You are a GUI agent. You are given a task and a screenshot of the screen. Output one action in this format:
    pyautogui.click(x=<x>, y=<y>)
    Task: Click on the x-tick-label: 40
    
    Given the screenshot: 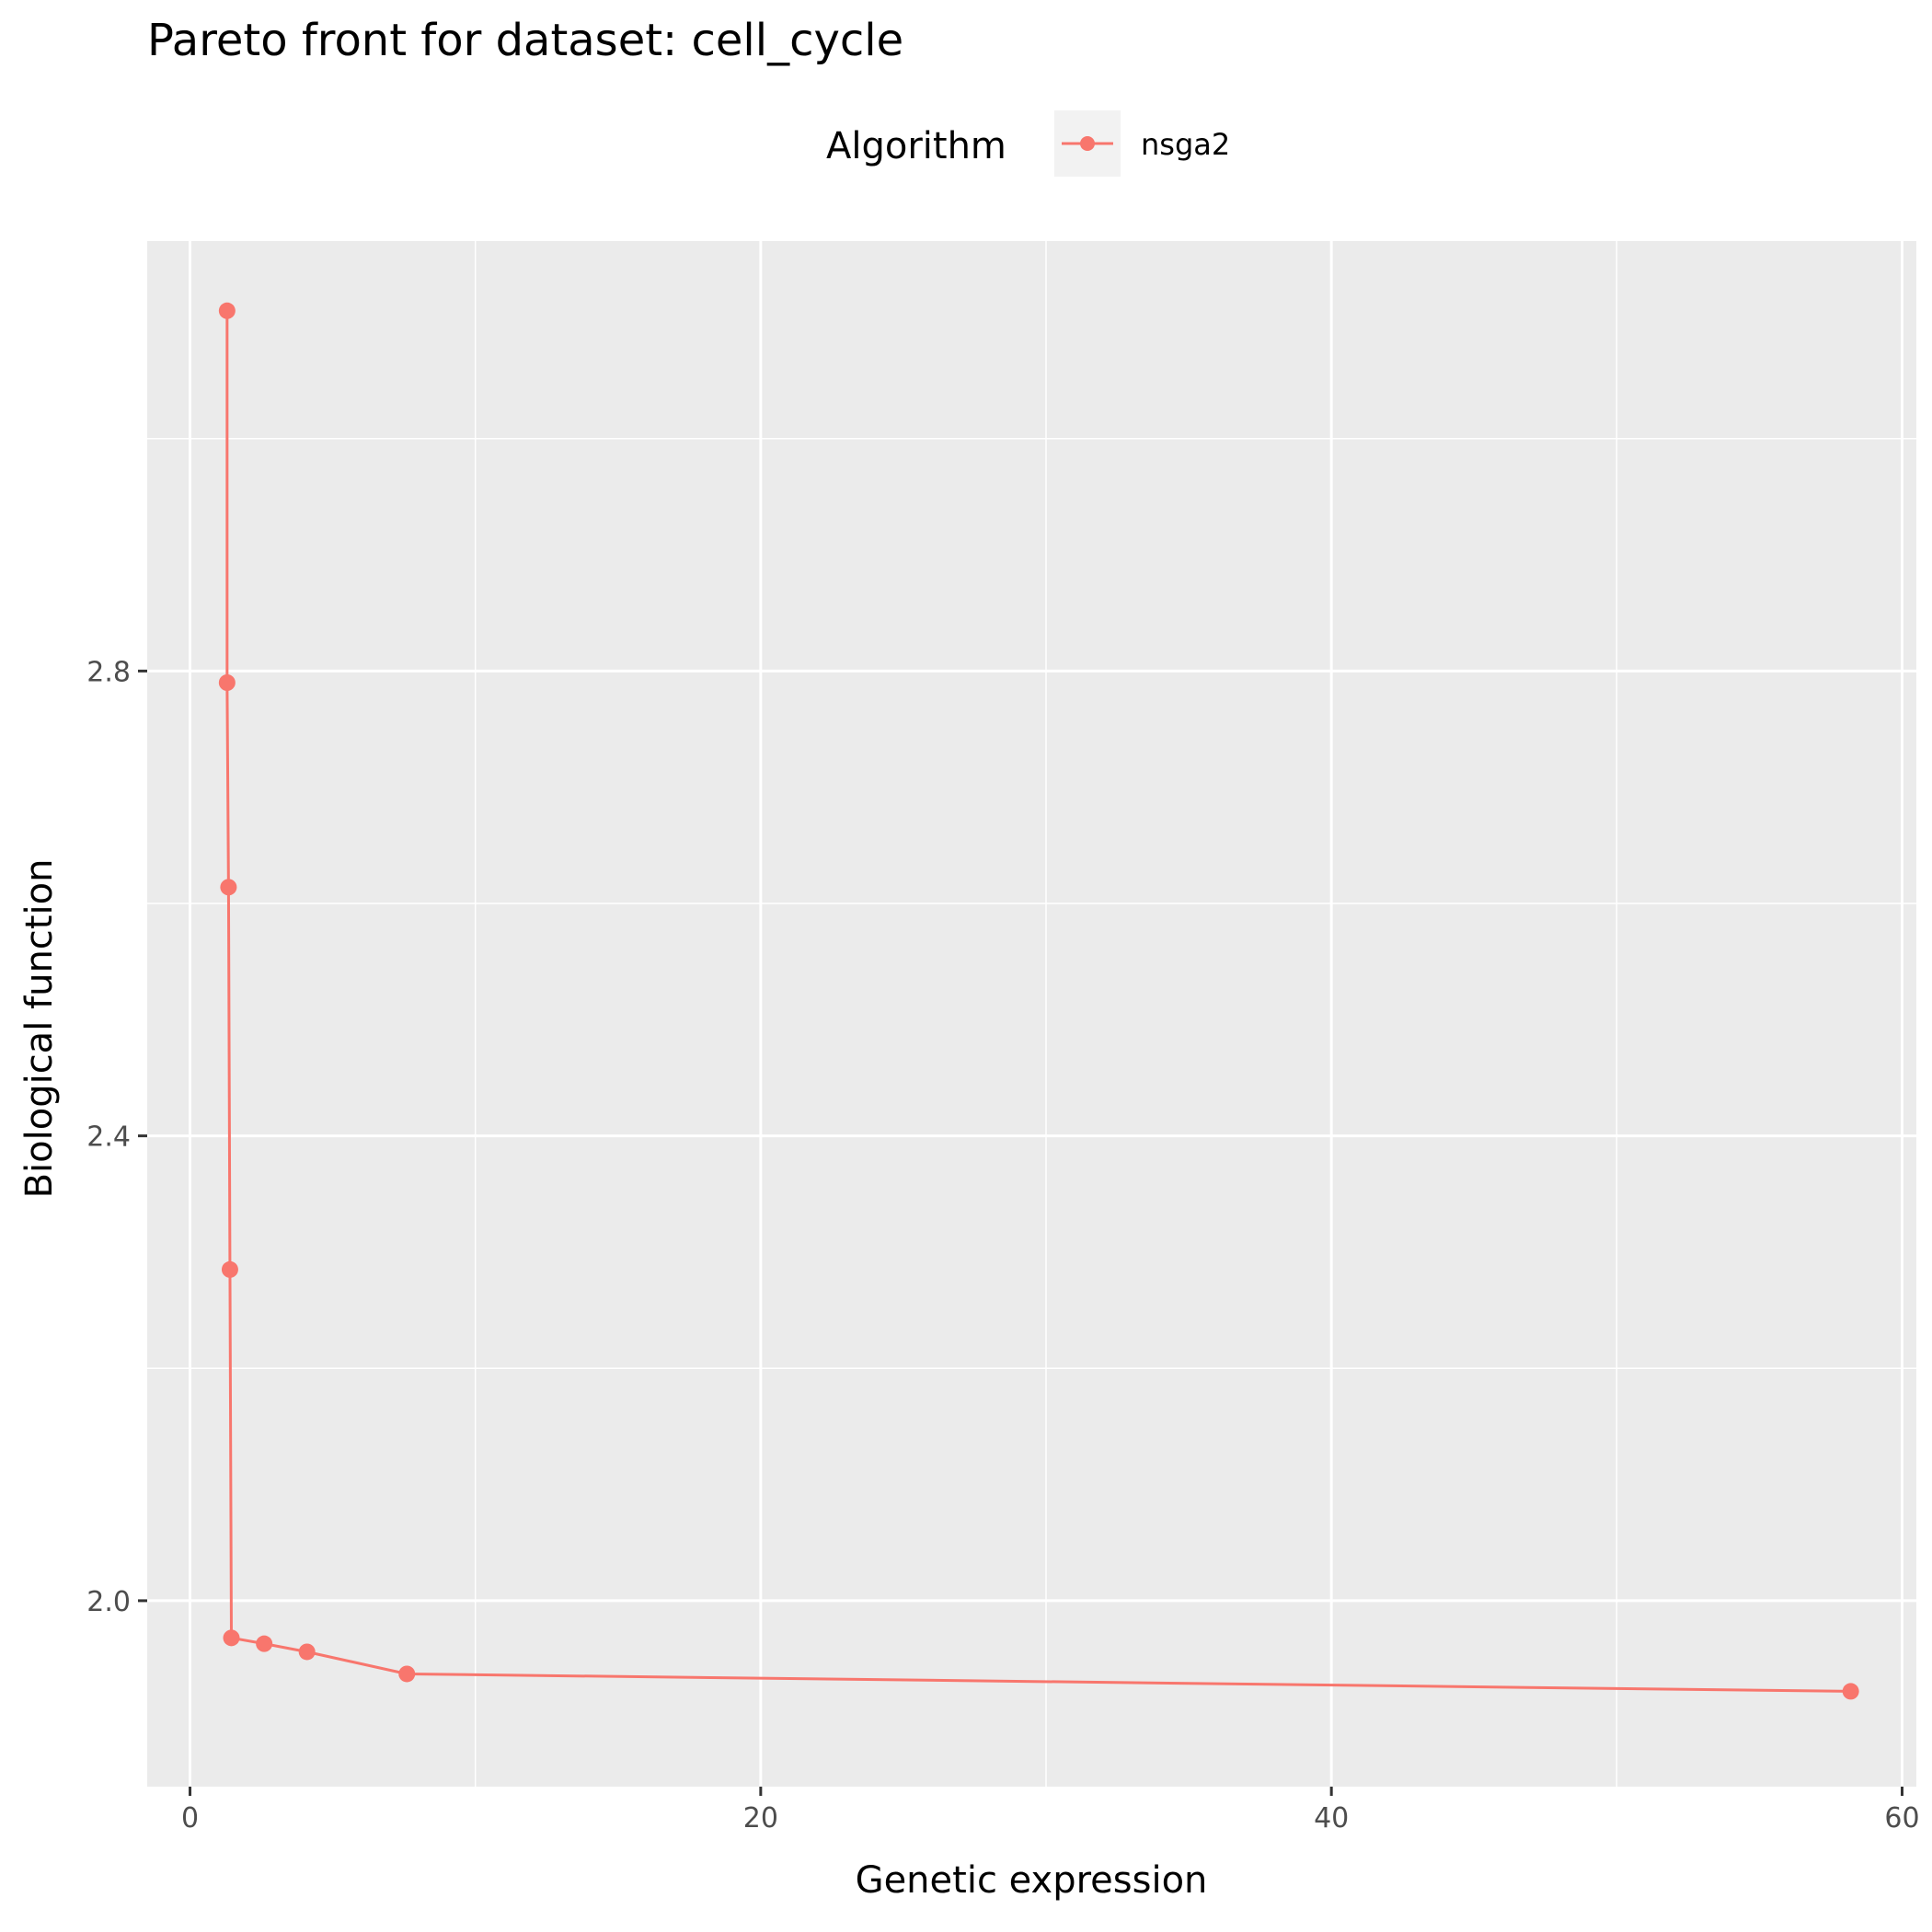 What is the action you would take?
    pyautogui.click(x=1331, y=1818)
    